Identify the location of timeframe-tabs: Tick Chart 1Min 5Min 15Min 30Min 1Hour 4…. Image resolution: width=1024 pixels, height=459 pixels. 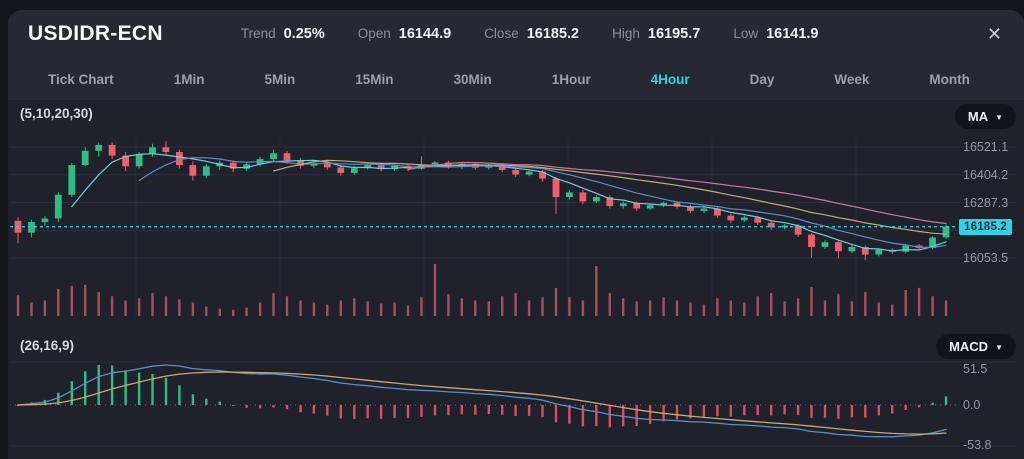
(516, 79).